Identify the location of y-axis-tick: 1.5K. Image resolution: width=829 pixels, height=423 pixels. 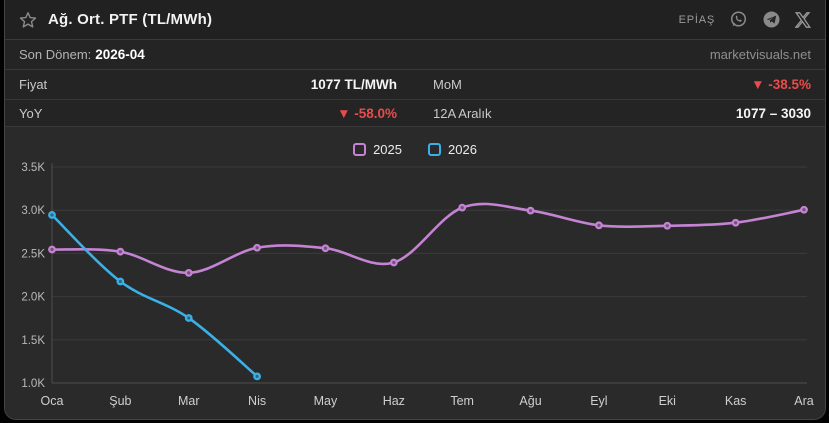
(33, 341).